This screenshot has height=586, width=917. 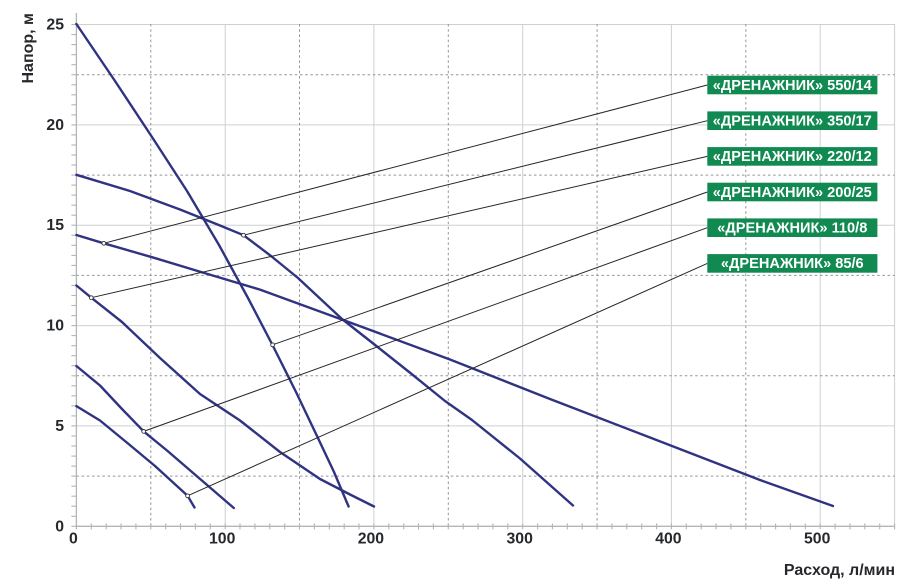 What do you see at coordinates (55, 326) in the screenshot?
I see `svg-text: 10` at bounding box center [55, 326].